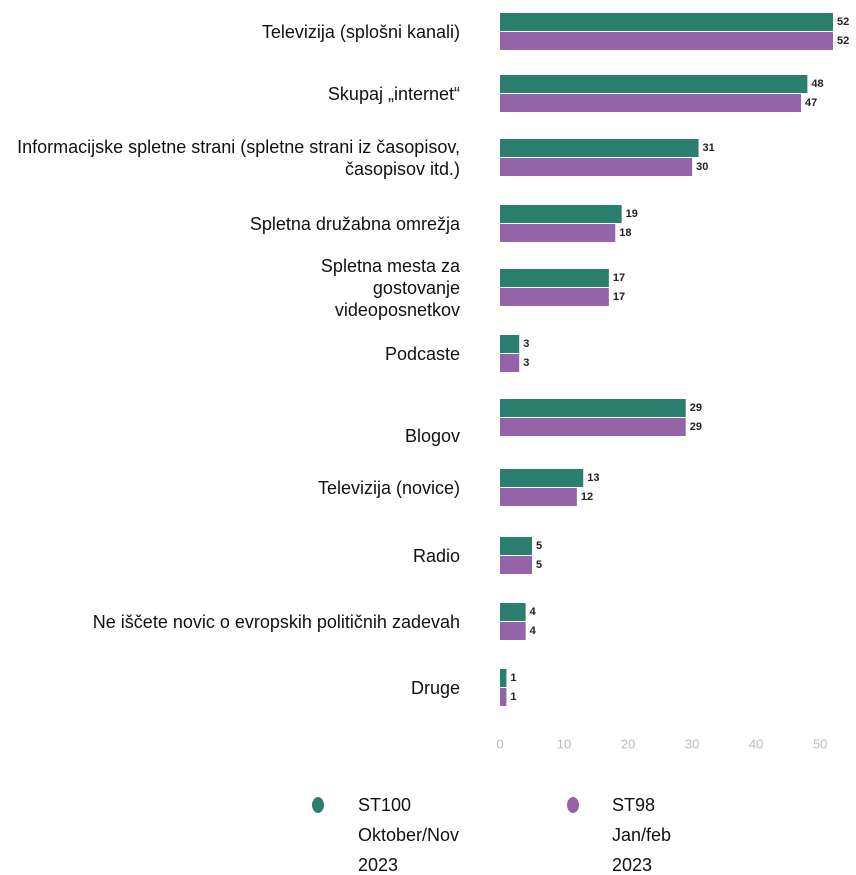  I want to click on value-label: 48, so click(817, 84).